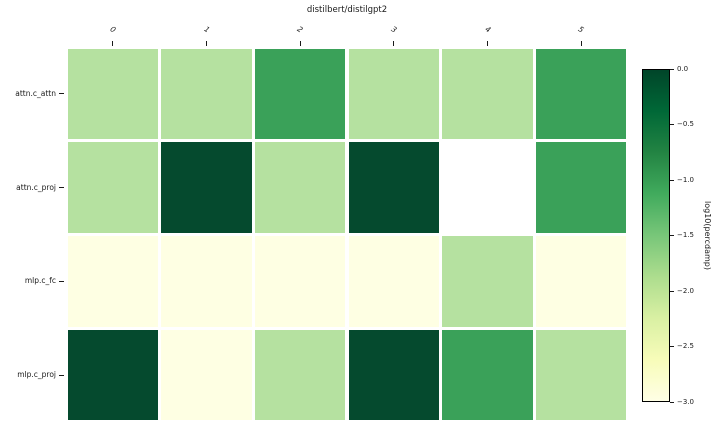 The height and width of the screenshot is (433, 728). Describe the element at coordinates (347, 10) in the screenshot. I see `chart-title: distilbert/distilgpt2` at that location.